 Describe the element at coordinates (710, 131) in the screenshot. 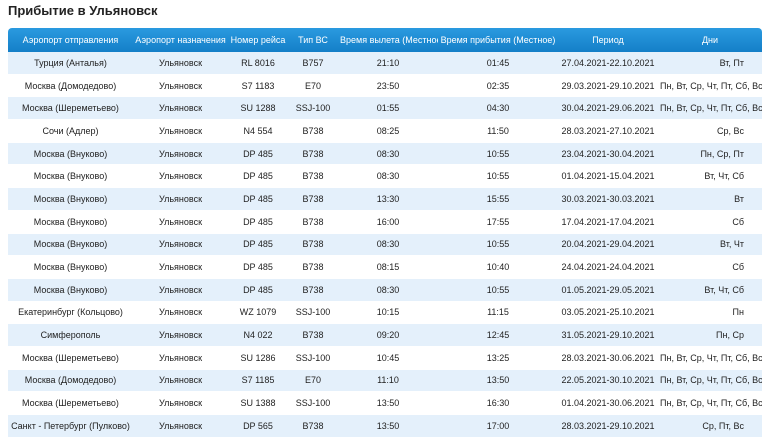

I see `table-cell: Ср, Вс` at that location.